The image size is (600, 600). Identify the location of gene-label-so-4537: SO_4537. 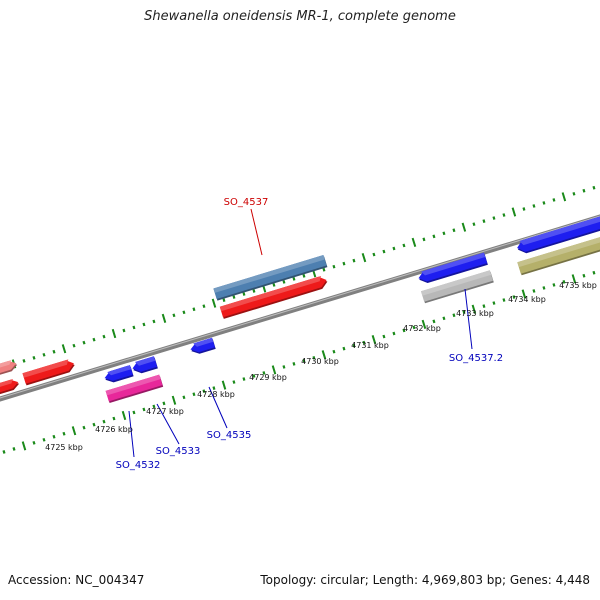
(246, 202).